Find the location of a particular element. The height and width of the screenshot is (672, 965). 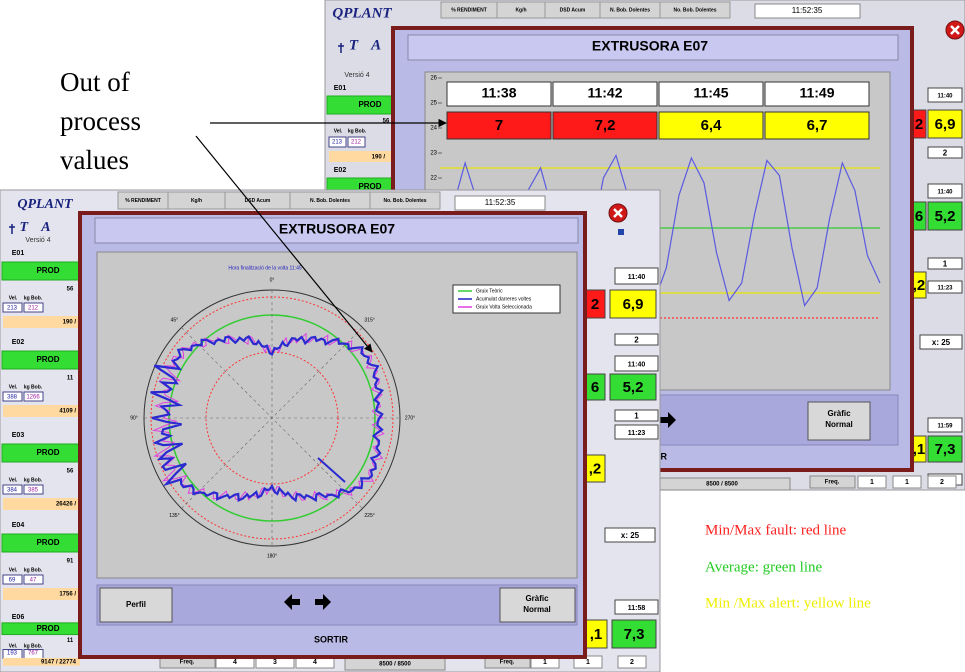

unit-total: 26426 / is located at coordinates (66, 505).